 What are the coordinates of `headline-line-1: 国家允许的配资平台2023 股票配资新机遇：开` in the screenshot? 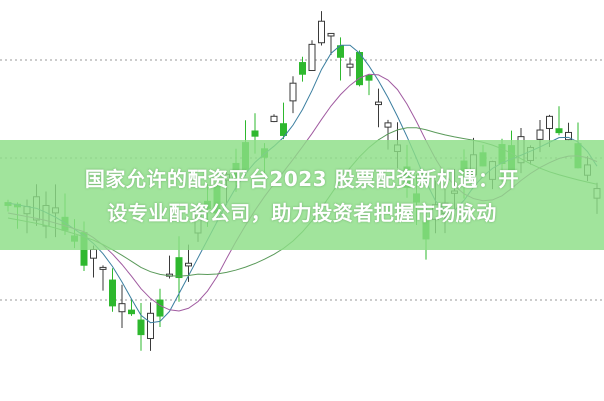 It's located at (302, 179).